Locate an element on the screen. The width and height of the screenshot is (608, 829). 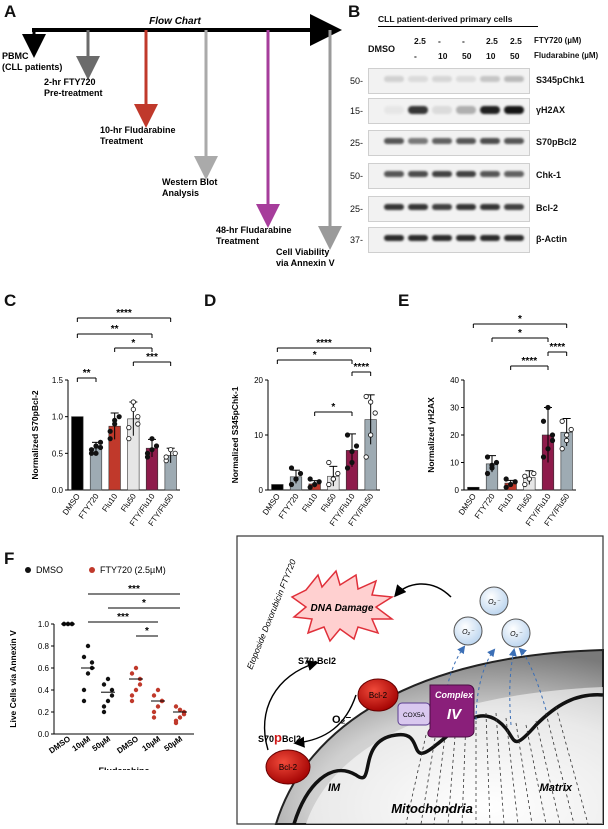
bcl2-label: Bcl-2 is located at coordinates (288, 767).